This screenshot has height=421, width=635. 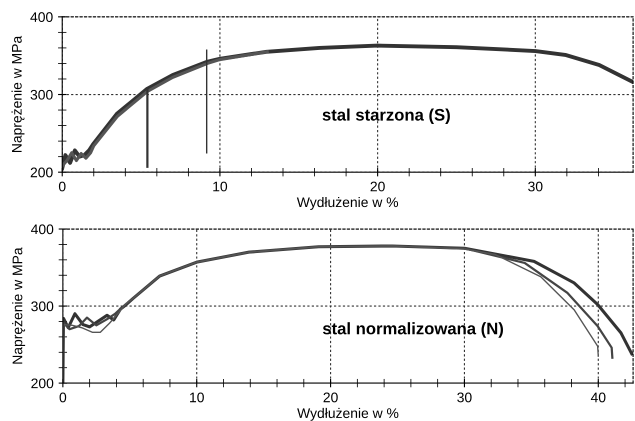 I want to click on x-tick-label: 40, so click(x=598, y=397).